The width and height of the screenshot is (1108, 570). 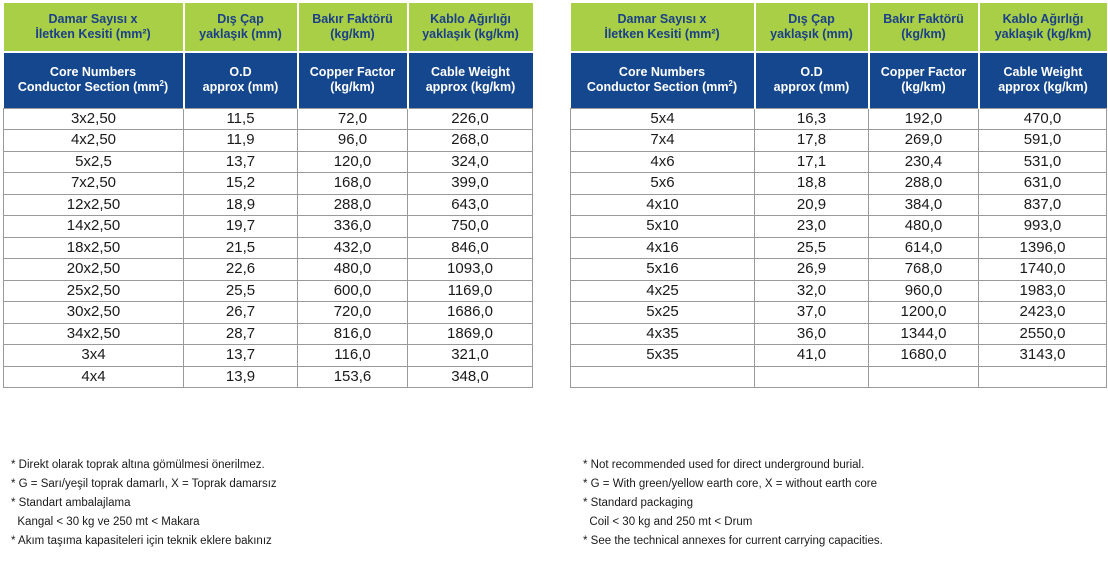 I want to click on cell-cable-weight: 631,0, so click(x=1042, y=183).